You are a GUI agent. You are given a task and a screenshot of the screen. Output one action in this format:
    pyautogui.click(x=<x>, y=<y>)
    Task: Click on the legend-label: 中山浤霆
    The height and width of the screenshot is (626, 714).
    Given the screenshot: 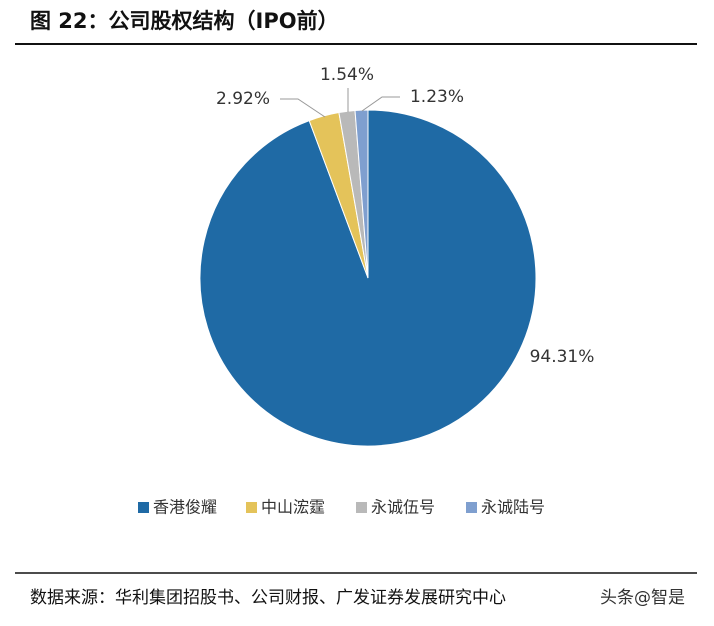 What is the action you would take?
    pyautogui.click(x=293, y=507)
    